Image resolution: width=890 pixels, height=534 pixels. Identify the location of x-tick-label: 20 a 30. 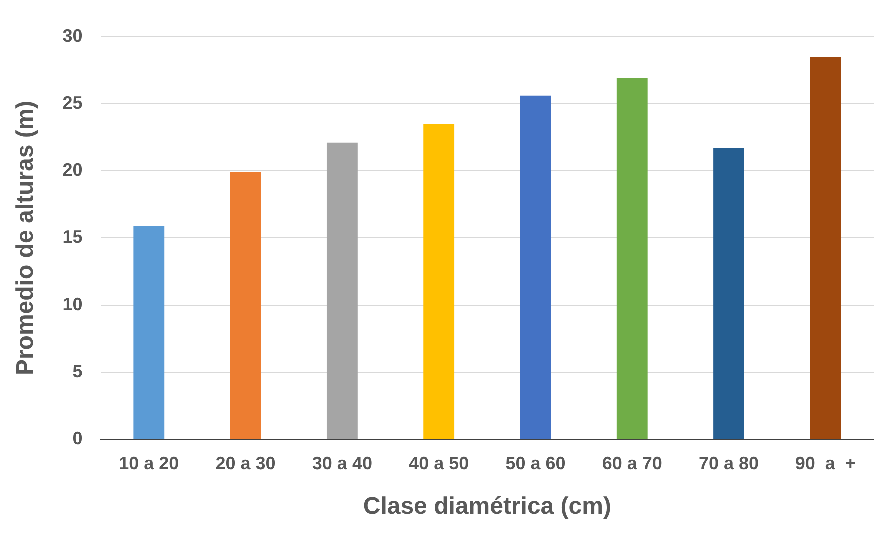
(246, 463).